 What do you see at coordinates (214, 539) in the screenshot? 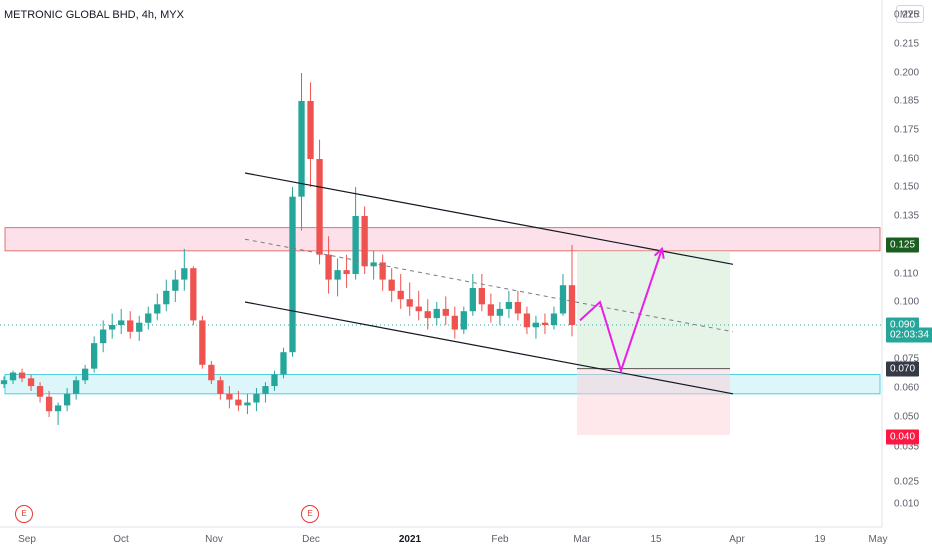
I see `time-tick-label: Nov` at bounding box center [214, 539].